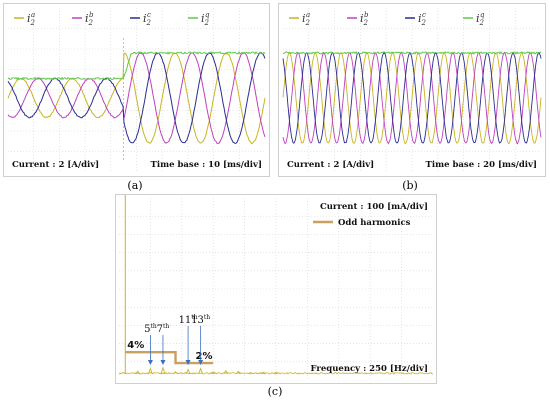 The width and height of the screenshot is (550, 400). I want to click on caption-b: (b), so click(410, 185).